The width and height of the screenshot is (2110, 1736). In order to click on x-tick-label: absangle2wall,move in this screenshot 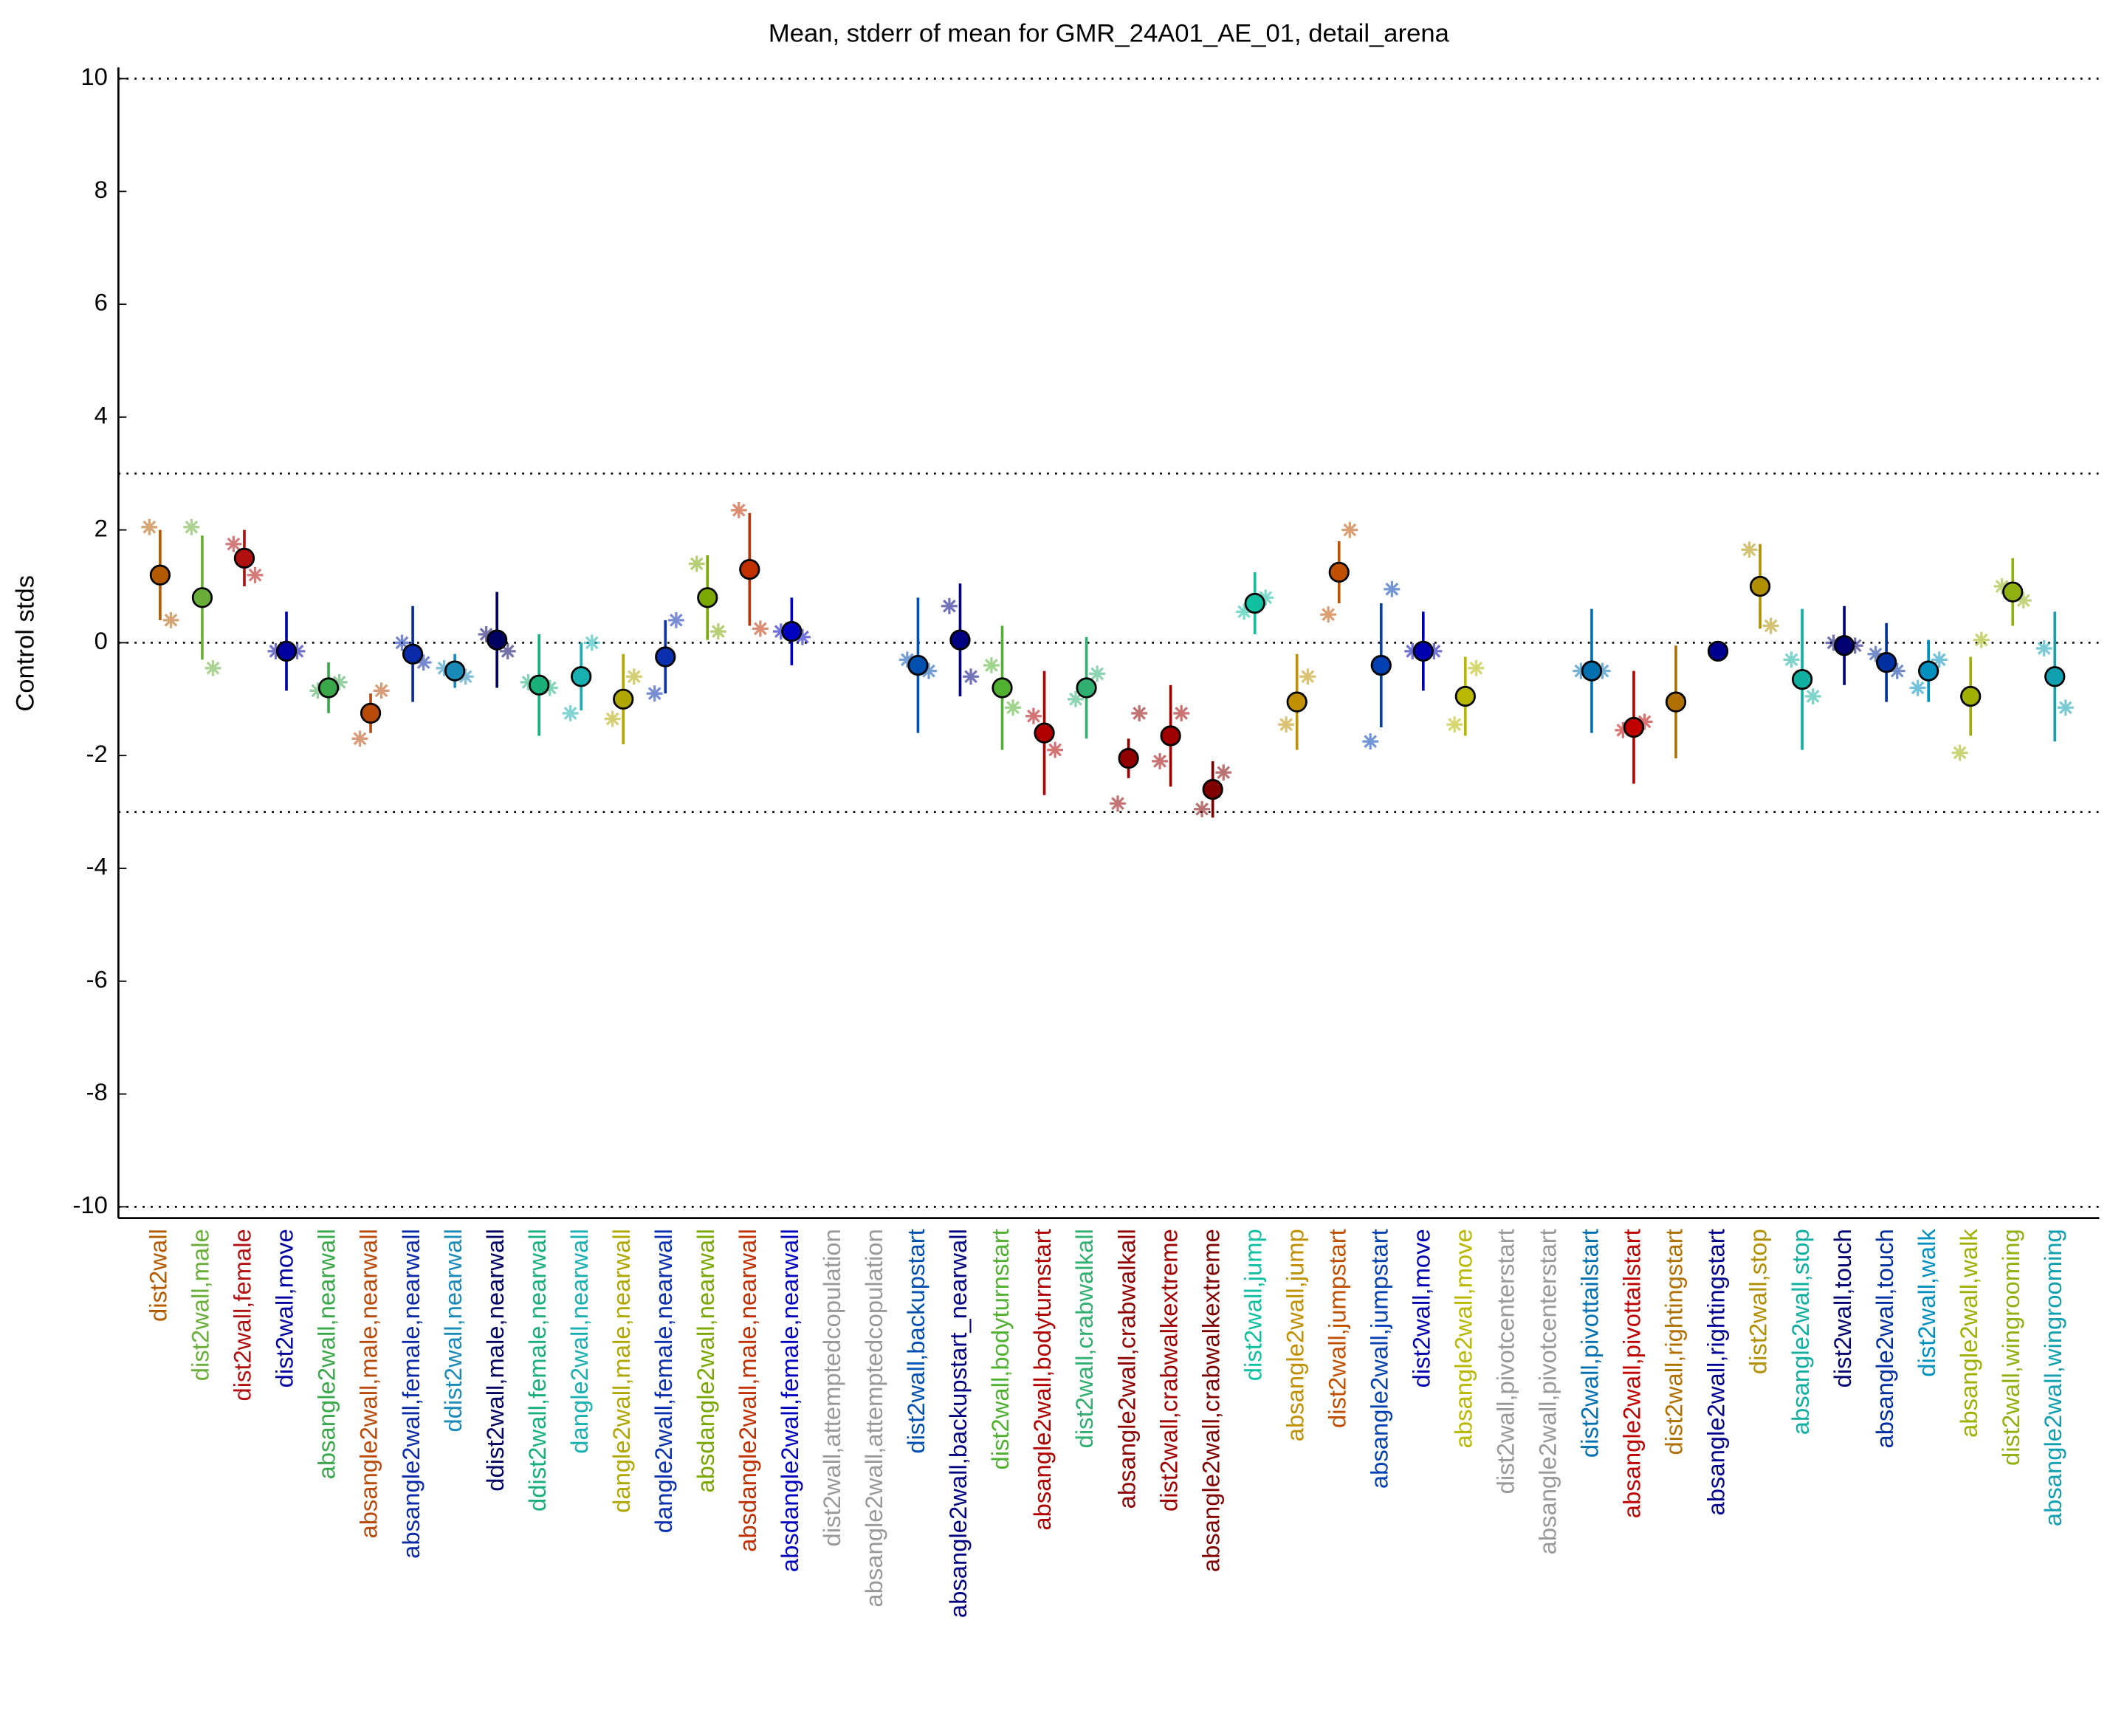, I will do `click(1463, 1338)`.